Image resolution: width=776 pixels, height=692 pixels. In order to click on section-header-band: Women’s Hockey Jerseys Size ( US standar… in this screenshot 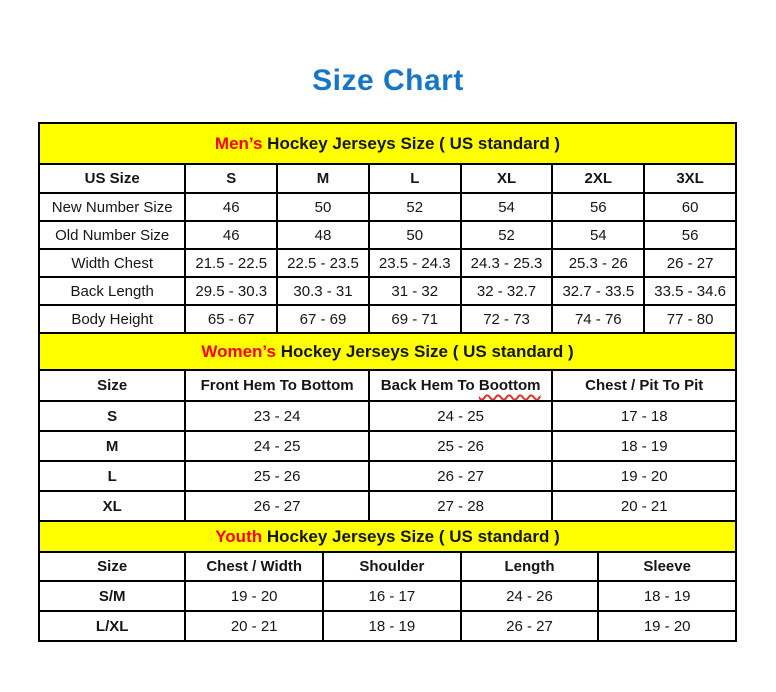, I will do `click(387, 351)`.